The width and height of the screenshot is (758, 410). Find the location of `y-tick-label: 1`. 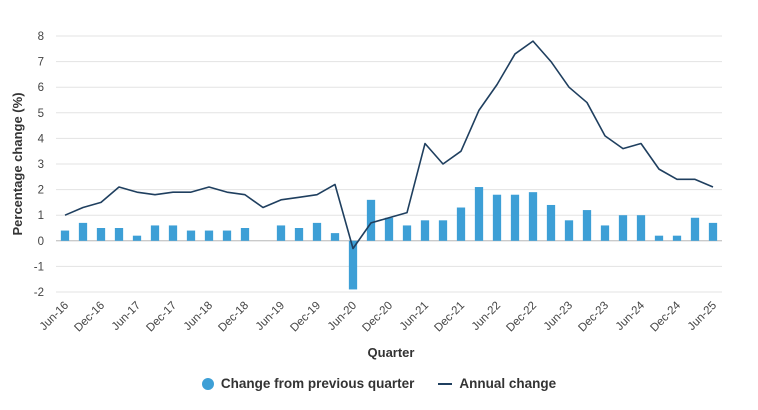

y-tick-label: 1 is located at coordinates (41, 216).